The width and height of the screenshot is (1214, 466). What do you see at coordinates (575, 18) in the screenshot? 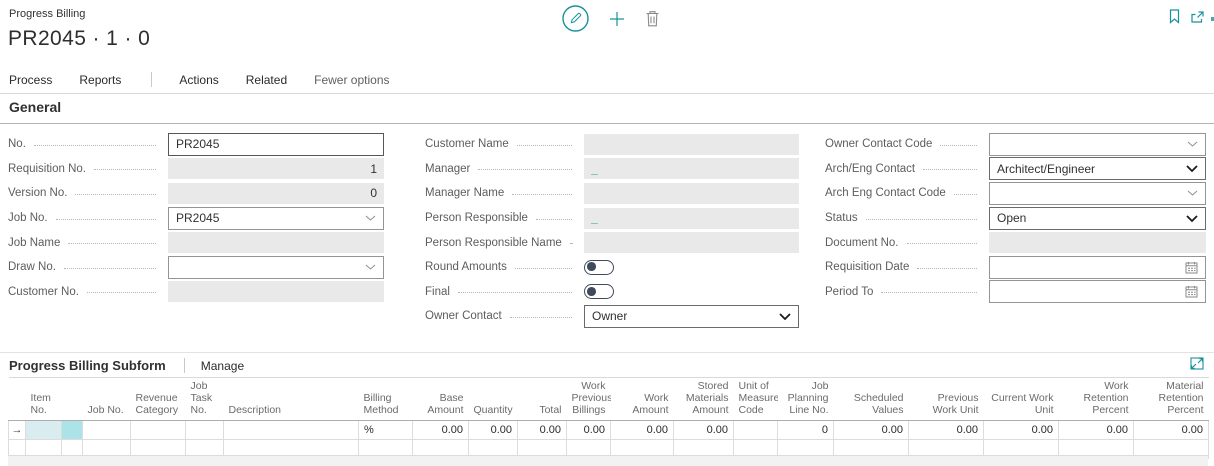
I see `edit-icon` at bounding box center [575, 18].